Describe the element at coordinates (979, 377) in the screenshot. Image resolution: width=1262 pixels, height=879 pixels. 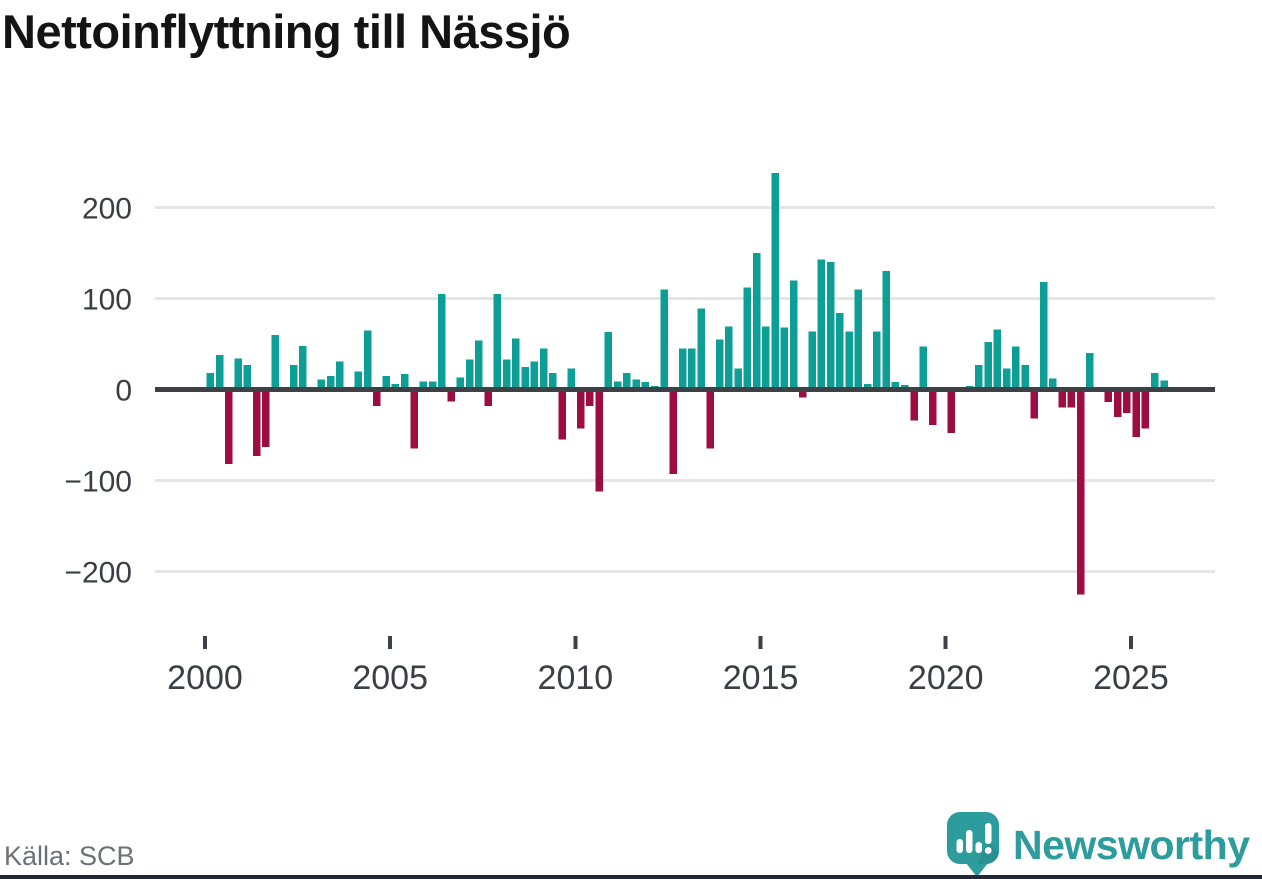
I see `bar-2020-K4` at that location.